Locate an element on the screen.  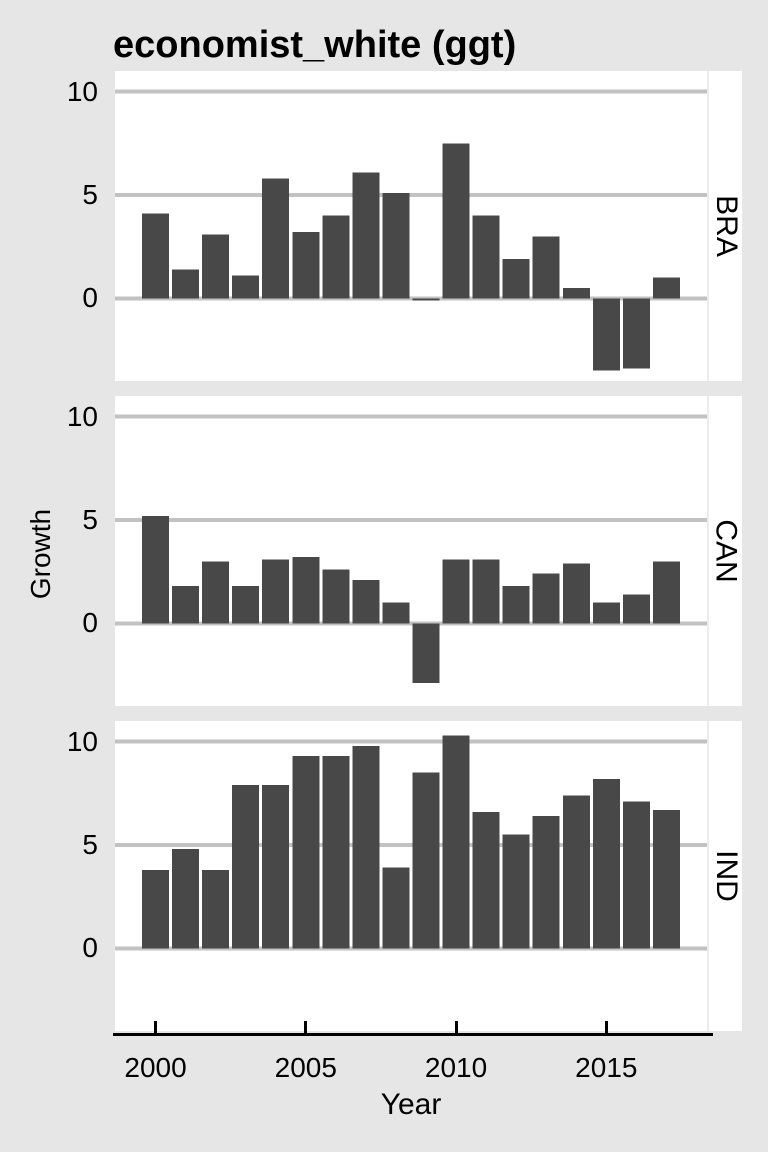
bar-ind-2003 is located at coordinates (246, 867).